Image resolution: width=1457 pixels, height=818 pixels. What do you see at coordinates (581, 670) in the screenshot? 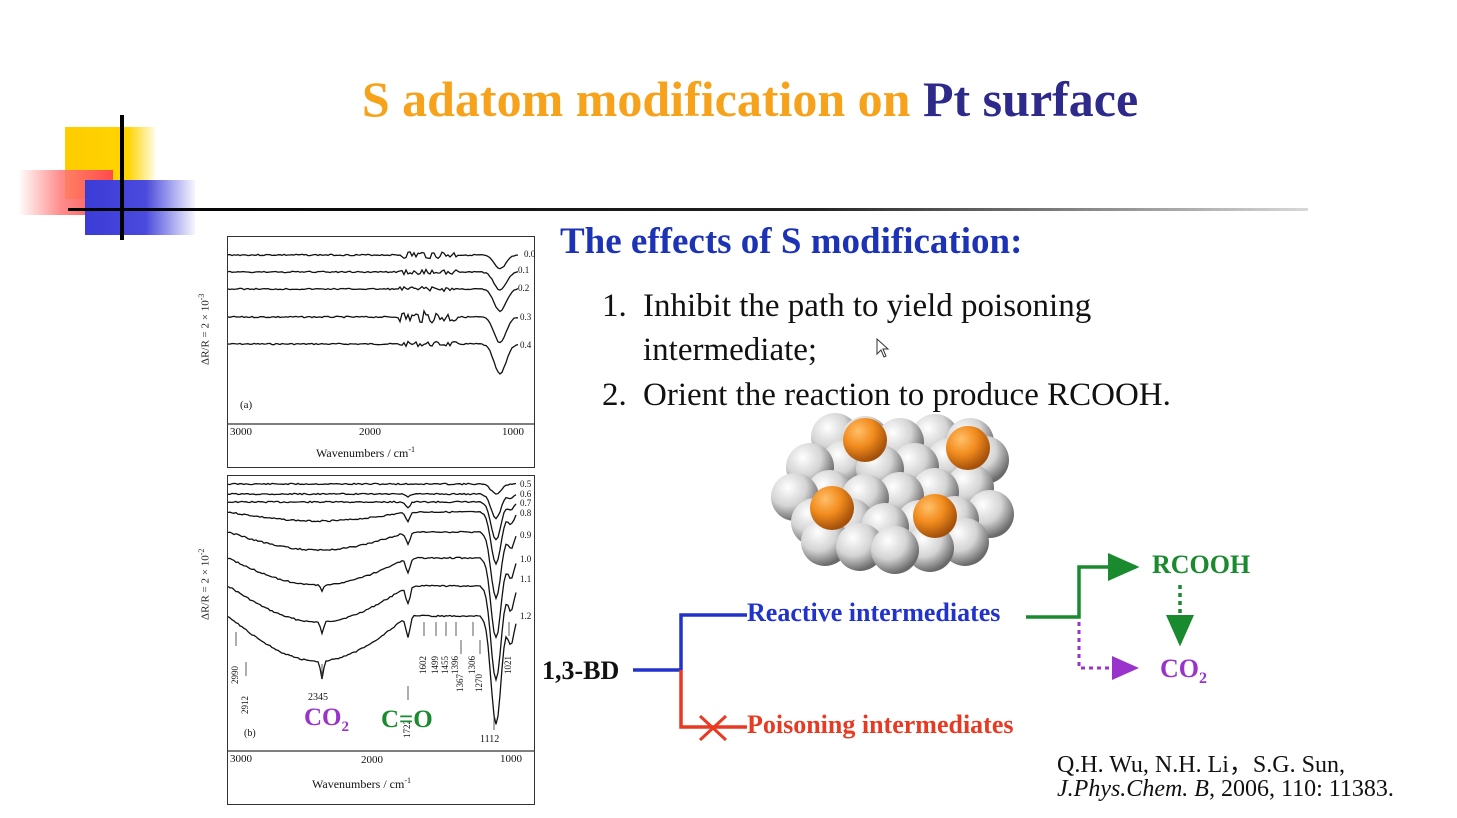
I see `reactant-label: 1,3-BD` at bounding box center [581, 670].